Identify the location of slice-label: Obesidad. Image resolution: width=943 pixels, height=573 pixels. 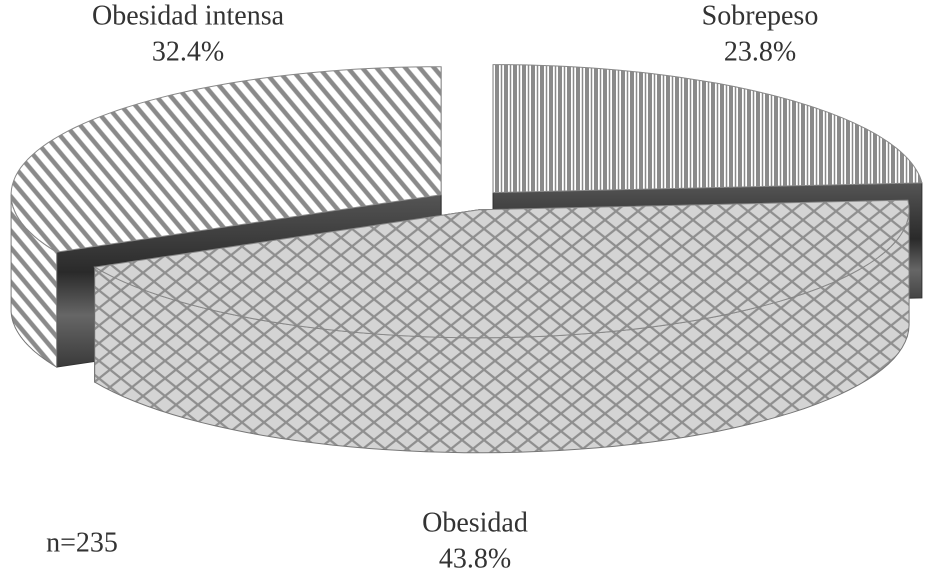
(475, 522).